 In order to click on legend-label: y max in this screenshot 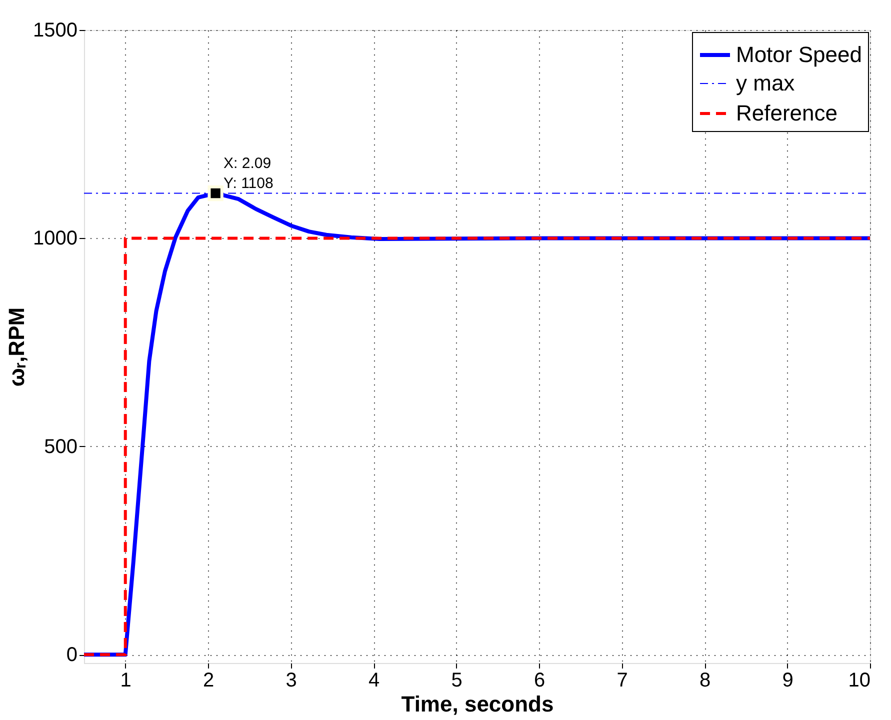, I will do `click(765, 83)`.